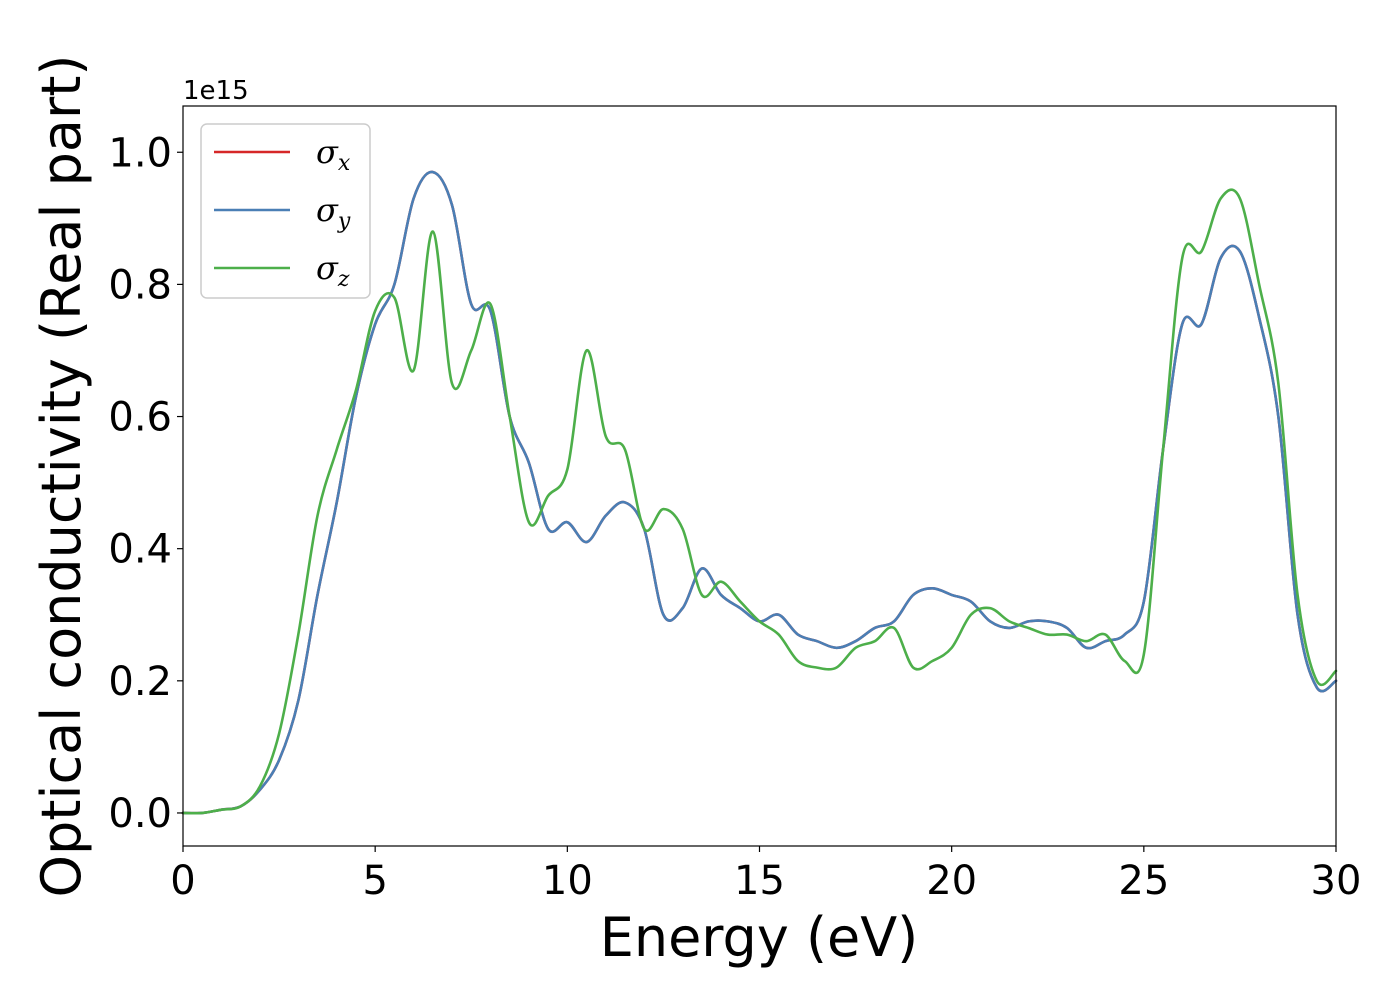 The image size is (1400, 1000). What do you see at coordinates (1336, 881) in the screenshot?
I see `x-tick-label: 30` at bounding box center [1336, 881].